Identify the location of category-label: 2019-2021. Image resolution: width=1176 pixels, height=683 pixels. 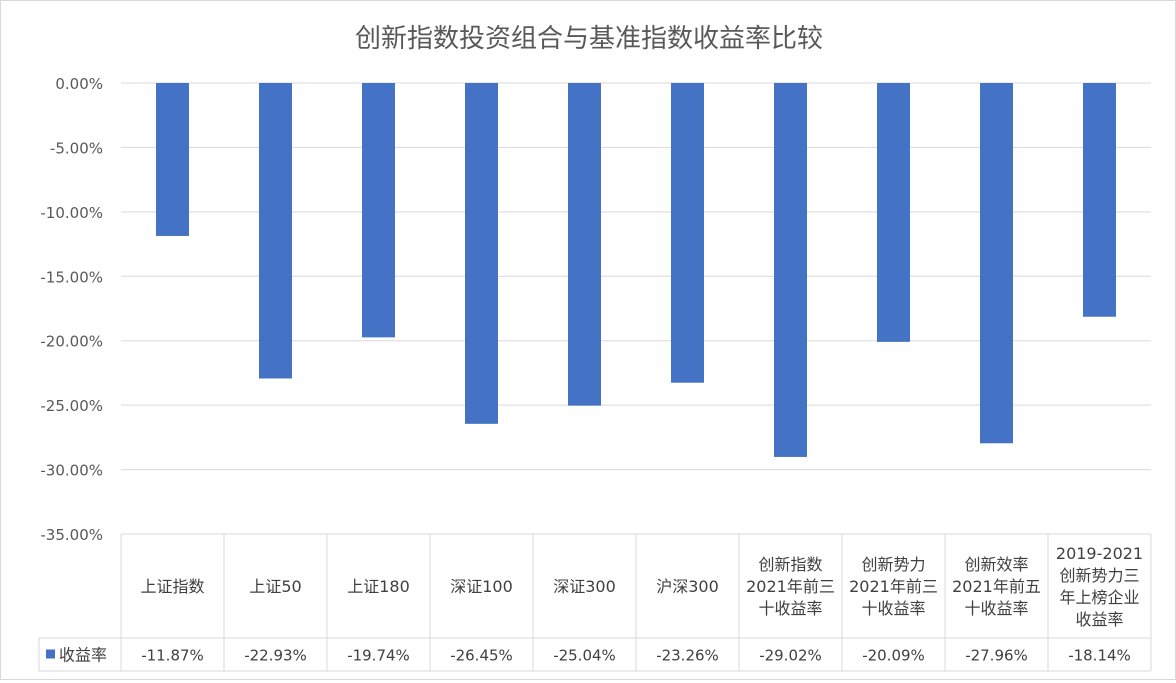
(1099, 553).